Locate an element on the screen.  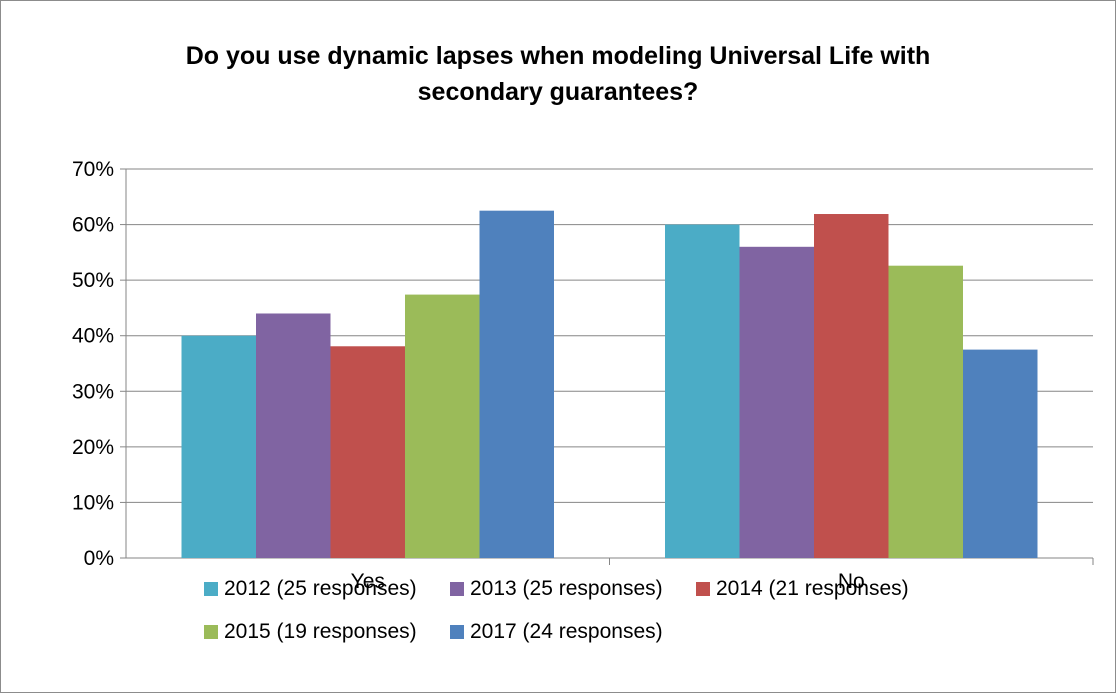
legend-label: 2013 (25 responses) is located at coordinates (566, 588).